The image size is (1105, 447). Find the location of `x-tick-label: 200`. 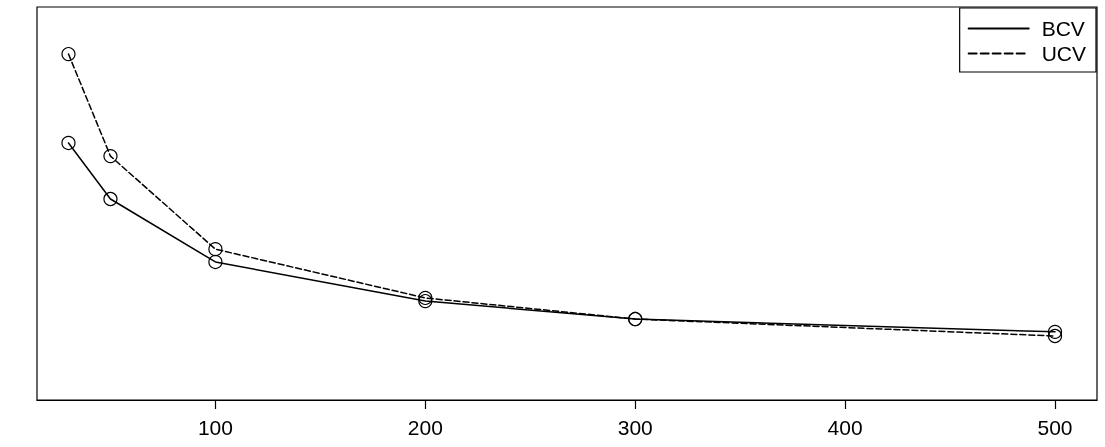

x-tick-label: 200 is located at coordinates (425, 427).